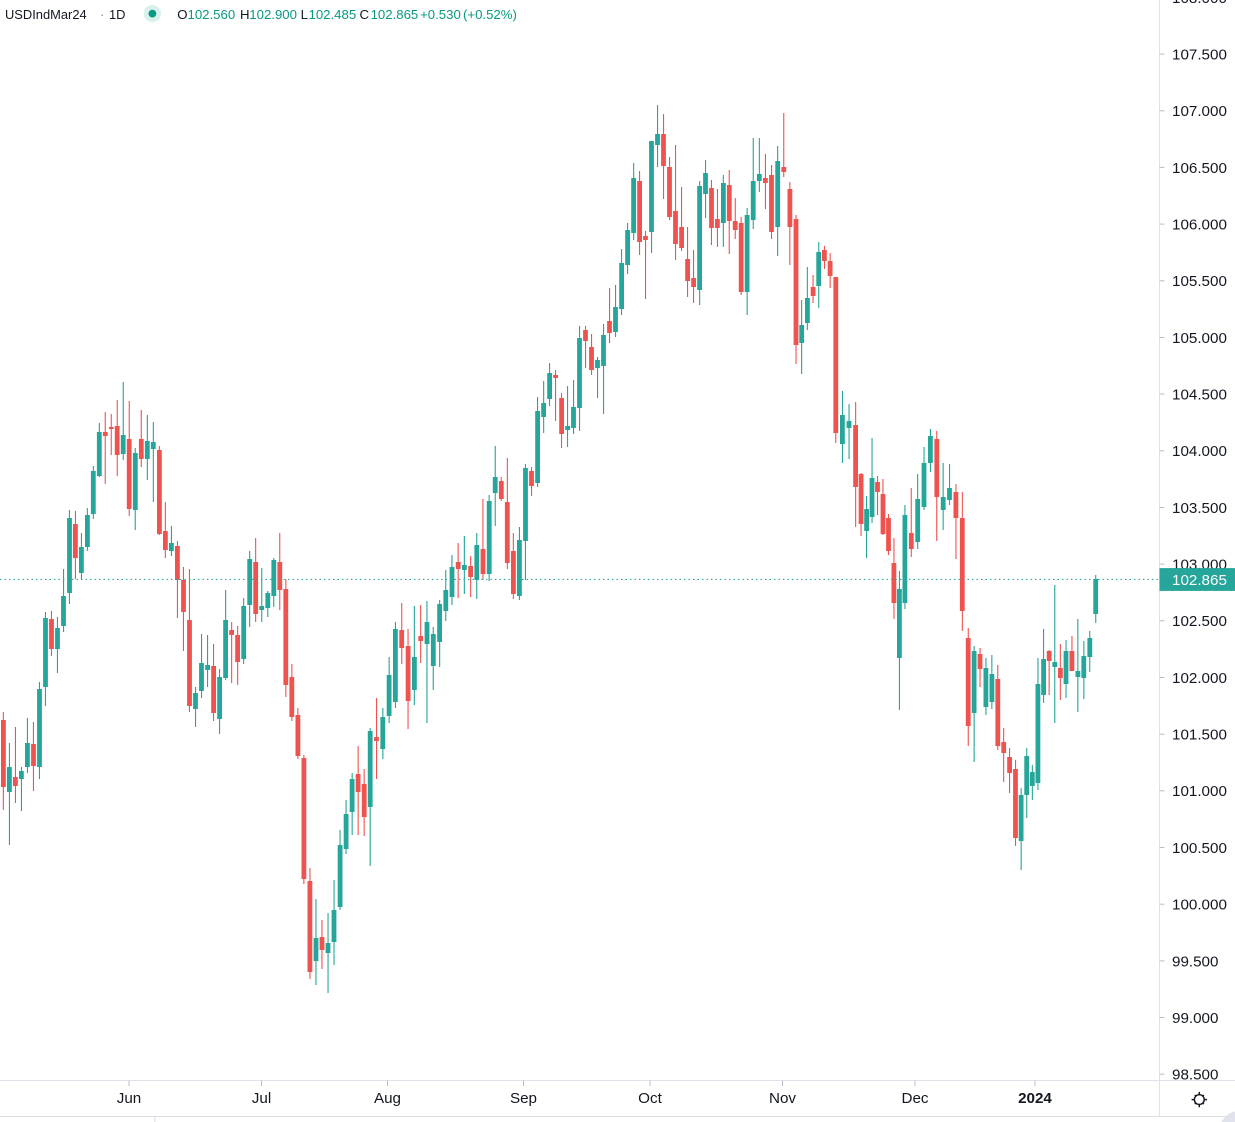  Describe the element at coordinates (1199, 395) in the screenshot. I see `svg-text: 104.500` at that location.